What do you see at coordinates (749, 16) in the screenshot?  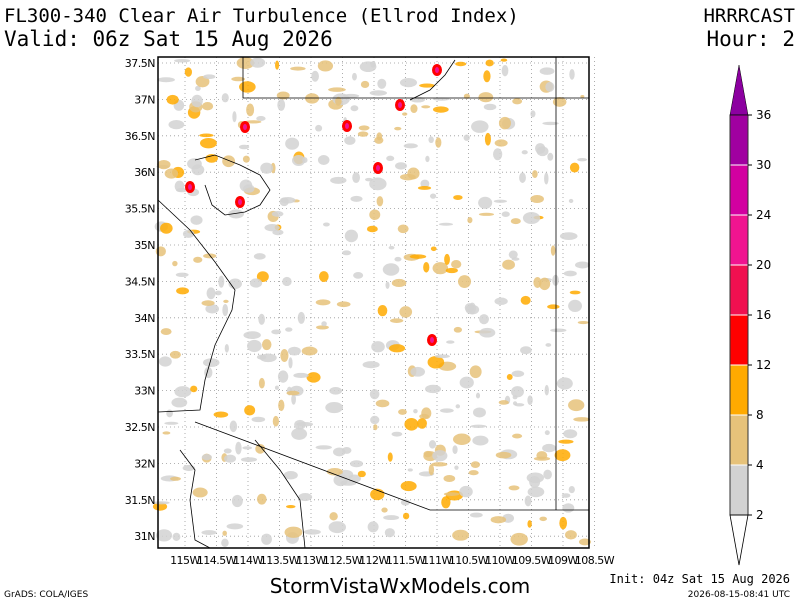 I see `model-name: HRRRCAST` at bounding box center [749, 16].